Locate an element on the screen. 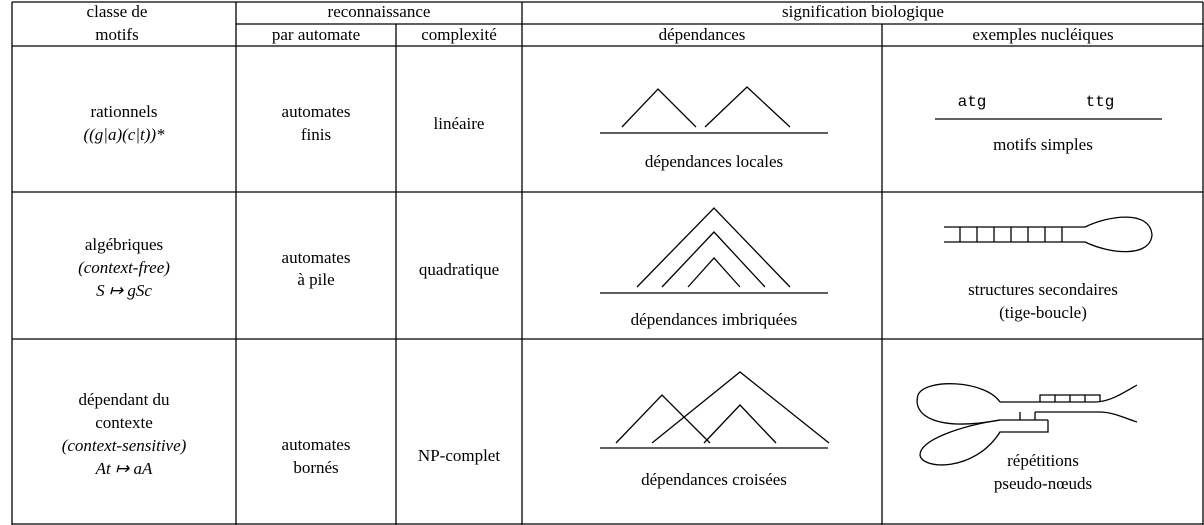 This screenshot has height=525, width=1204. cell-text: dépendances imbriquées is located at coordinates (714, 319).